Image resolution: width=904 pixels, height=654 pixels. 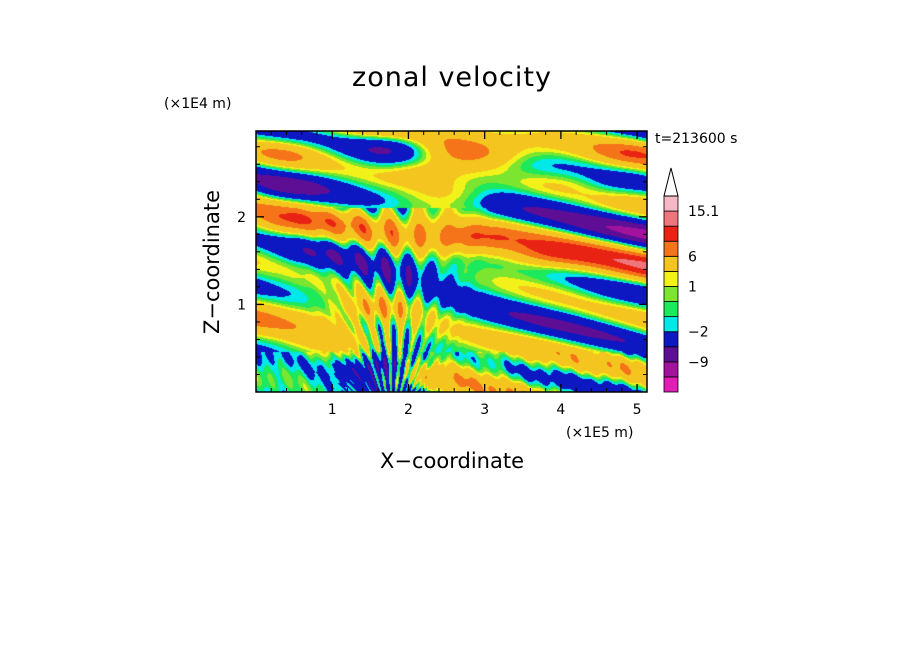 What do you see at coordinates (560, 410) in the screenshot?
I see `x-tick-label: 4` at bounding box center [560, 410].